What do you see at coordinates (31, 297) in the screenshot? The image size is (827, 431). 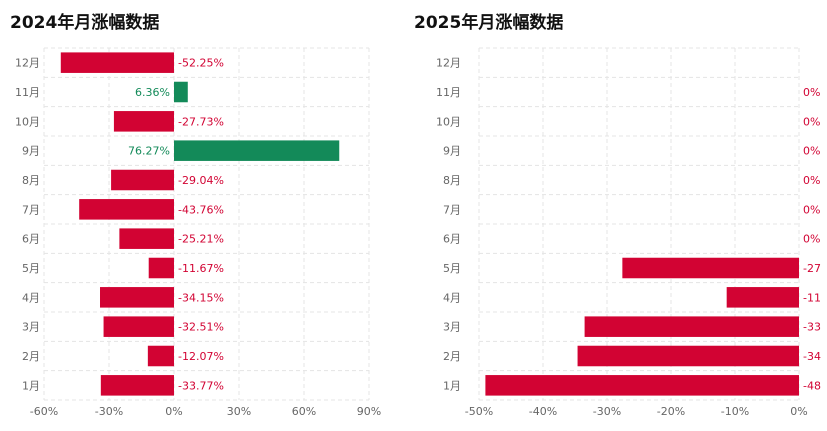 I see `chart-2024-category-label: 4月` at bounding box center [31, 297].